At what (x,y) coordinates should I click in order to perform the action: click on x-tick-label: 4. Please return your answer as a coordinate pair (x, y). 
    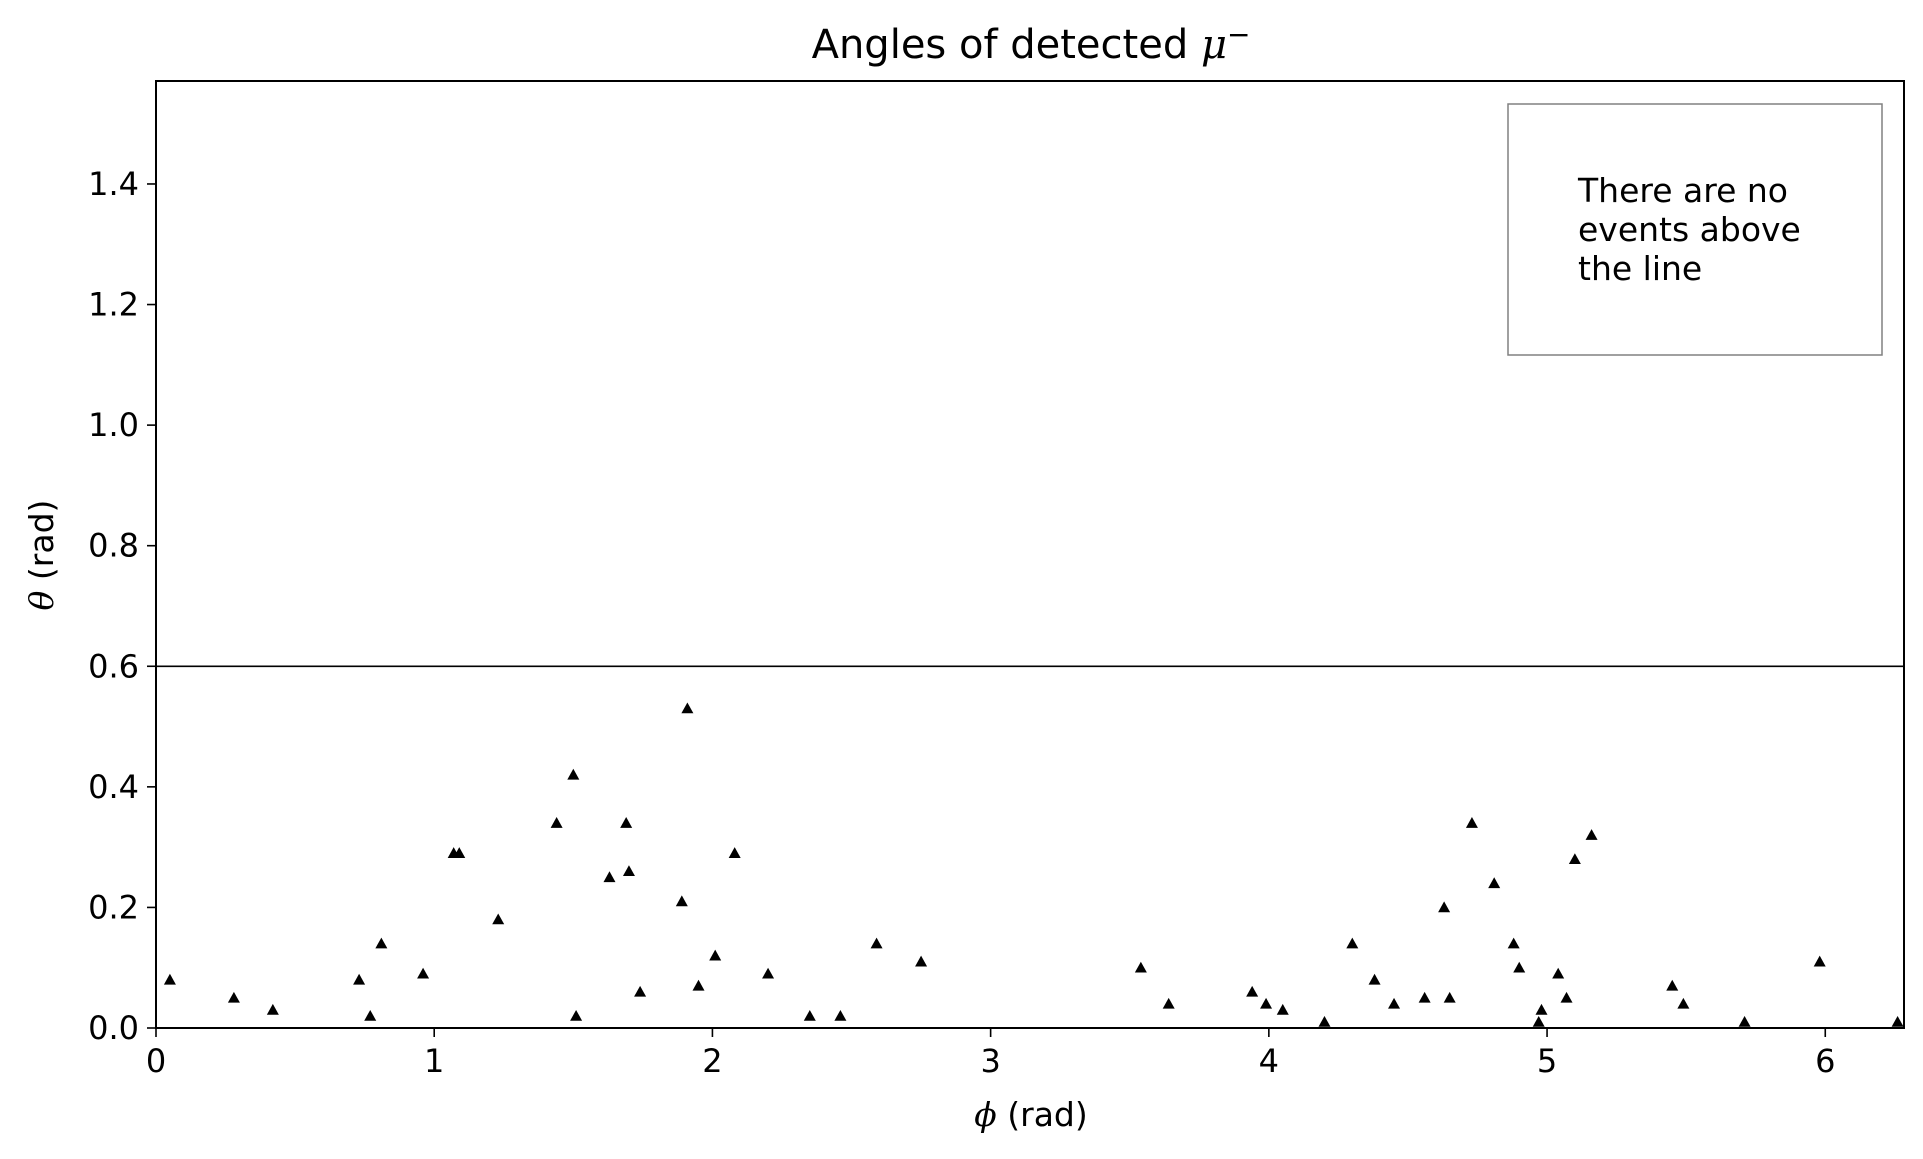
    Looking at the image, I should click on (1269, 1061).